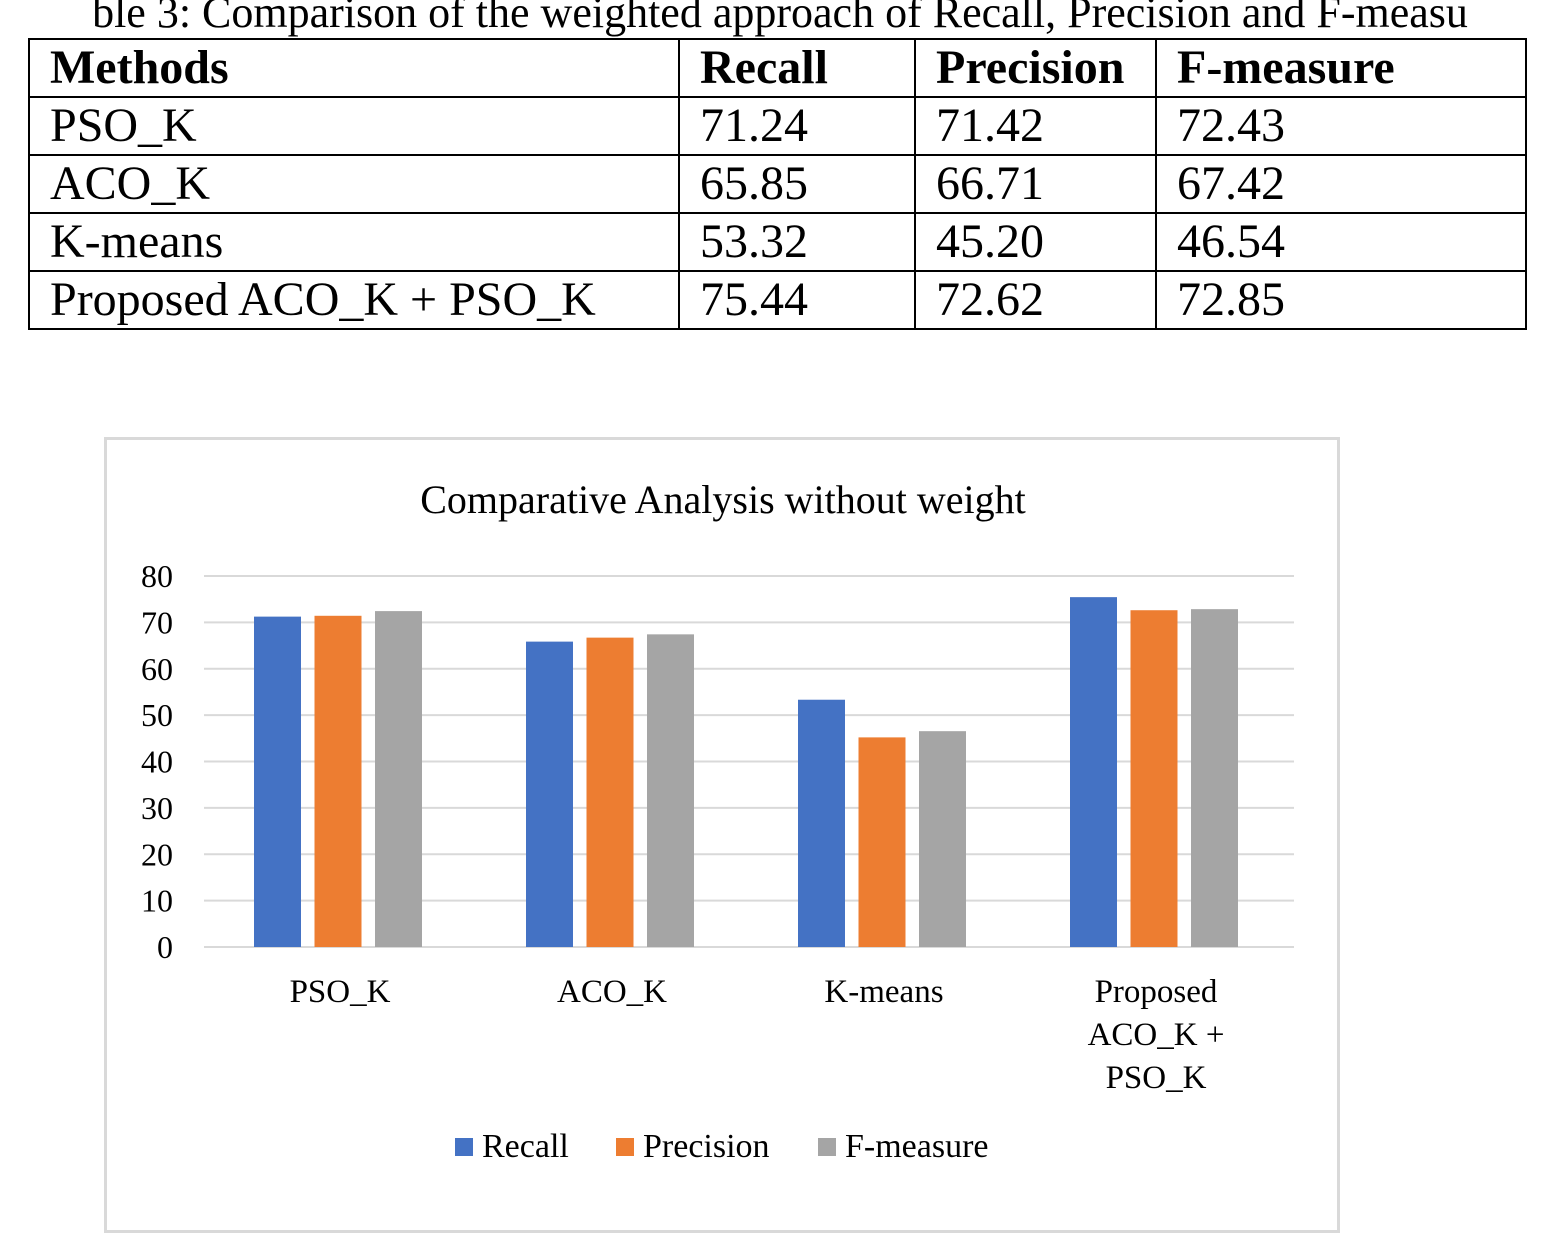  What do you see at coordinates (1341, 68) in the screenshot?
I see `header-f-measure: F-measure` at bounding box center [1341, 68].